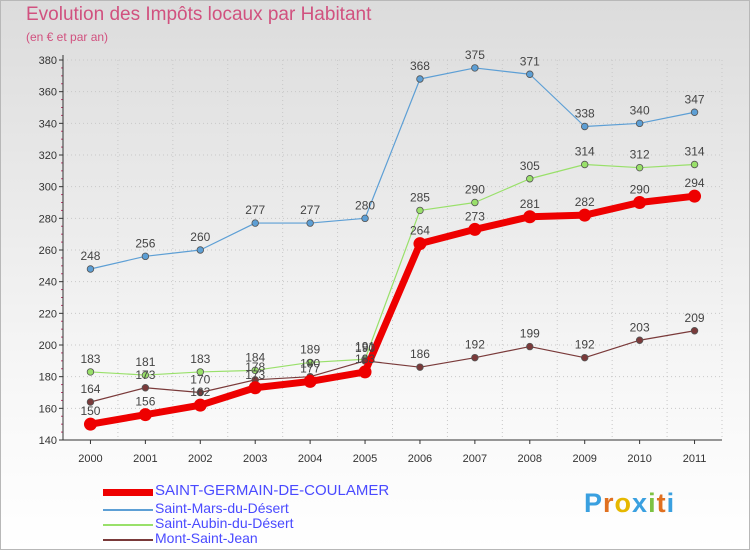 The width and height of the screenshot is (750, 550). Describe the element at coordinates (199, 14) in the screenshot. I see `chart-title: Evolution des Impôts locaux par Habitant` at that location.